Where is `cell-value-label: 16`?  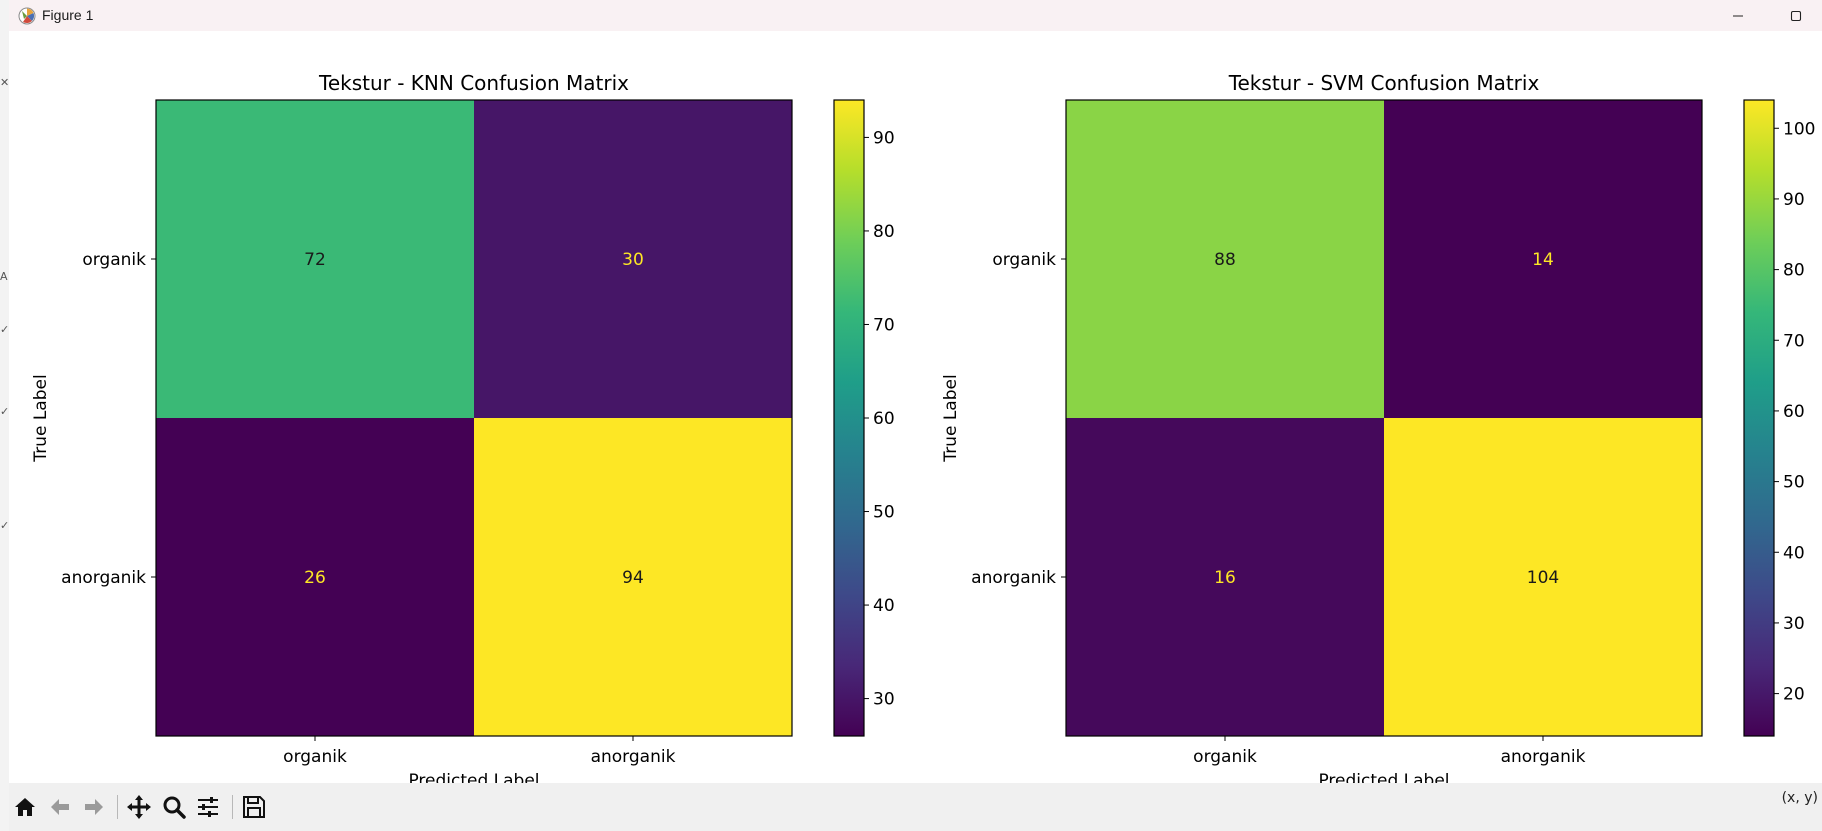
cell-value-label: 16 is located at coordinates (1225, 578).